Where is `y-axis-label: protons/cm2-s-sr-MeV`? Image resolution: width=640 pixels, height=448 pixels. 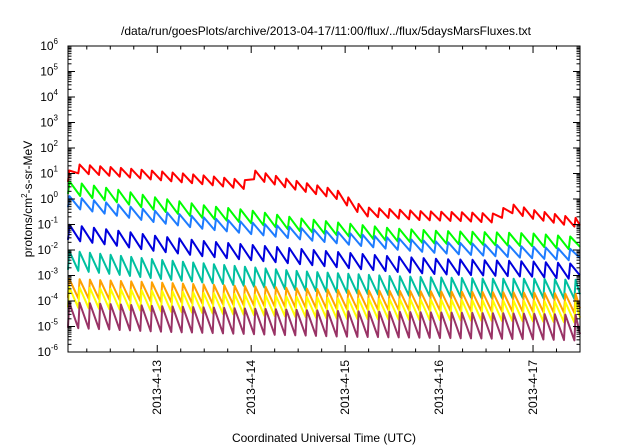
y-axis-label: protons/cm2-s-sr-MeV is located at coordinates (27, 199).